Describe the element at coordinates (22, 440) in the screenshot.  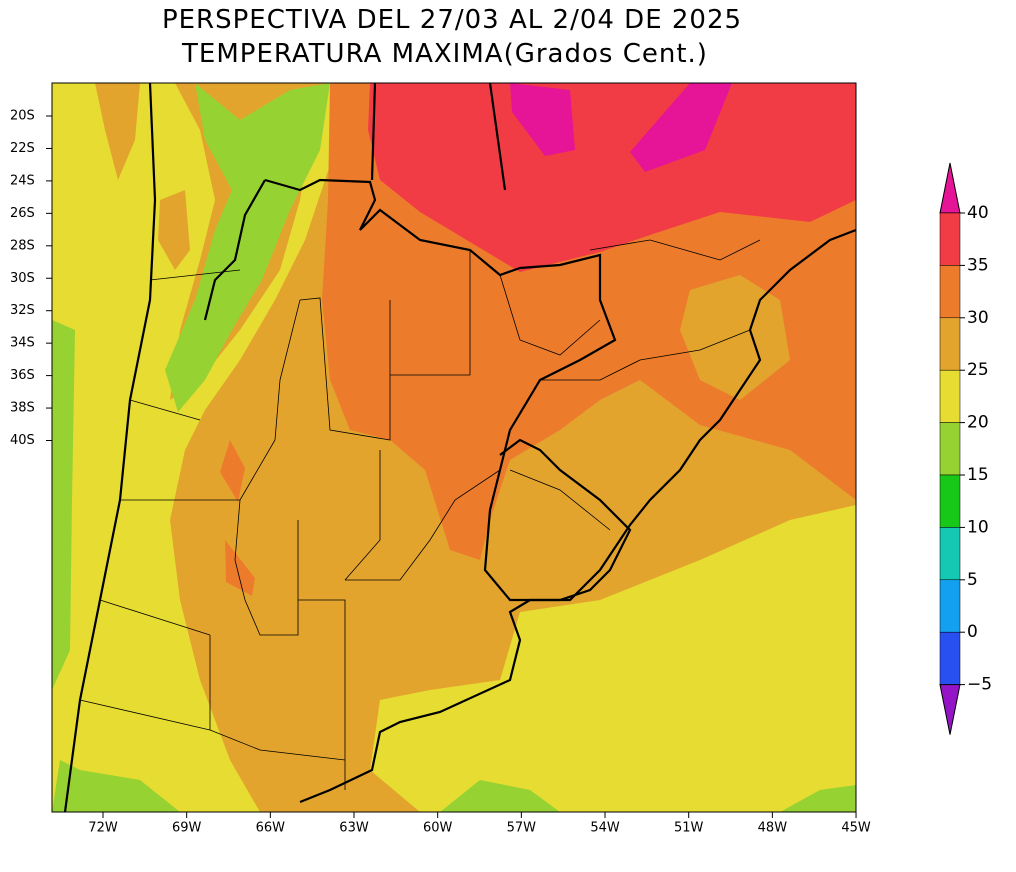
I see `lat-label: 40S` at that location.